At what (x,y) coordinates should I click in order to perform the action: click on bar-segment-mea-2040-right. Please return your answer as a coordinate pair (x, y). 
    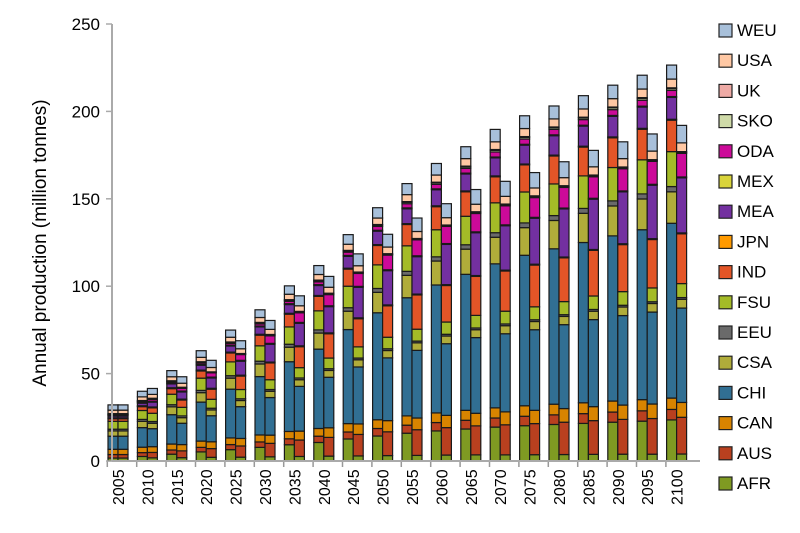
    Looking at the image, I should click on (329, 320).